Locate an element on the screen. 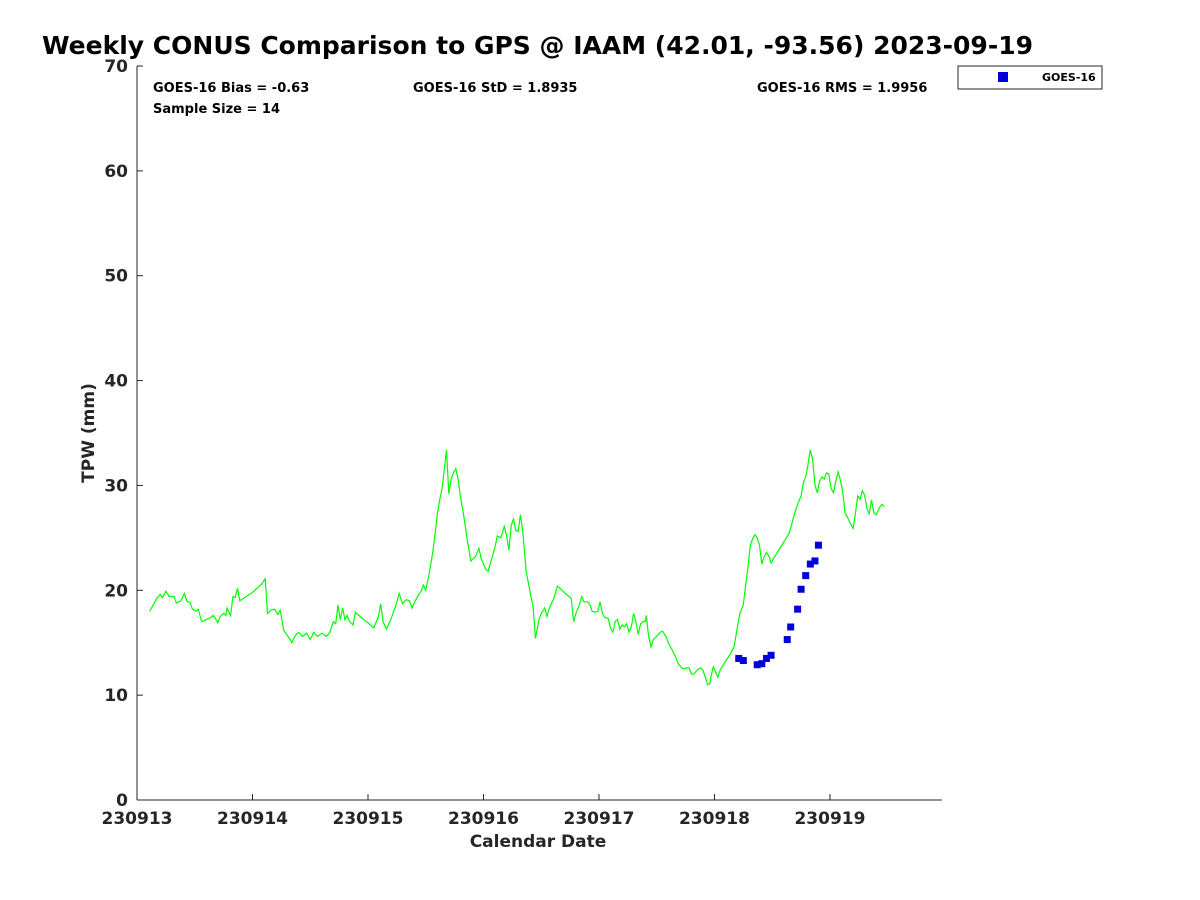 The height and width of the screenshot is (900, 1200). y-tick-label: 30 is located at coordinates (116, 486).